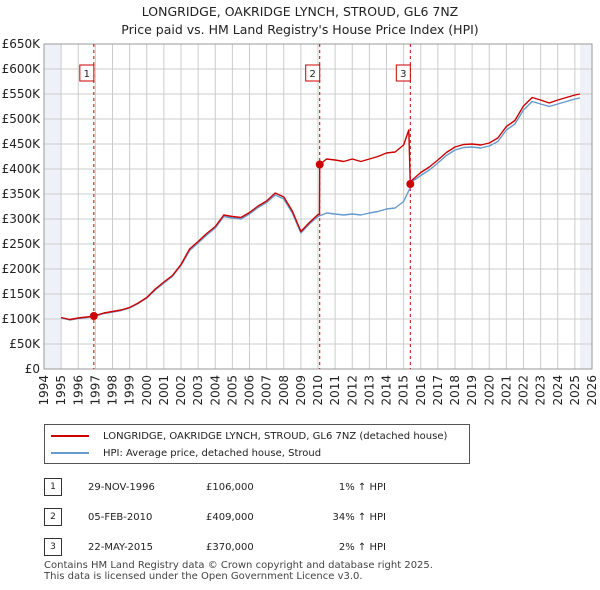 The image size is (600, 590). What do you see at coordinates (181, 390) in the screenshot?
I see `x-tick-label: 2002` at bounding box center [181, 390].